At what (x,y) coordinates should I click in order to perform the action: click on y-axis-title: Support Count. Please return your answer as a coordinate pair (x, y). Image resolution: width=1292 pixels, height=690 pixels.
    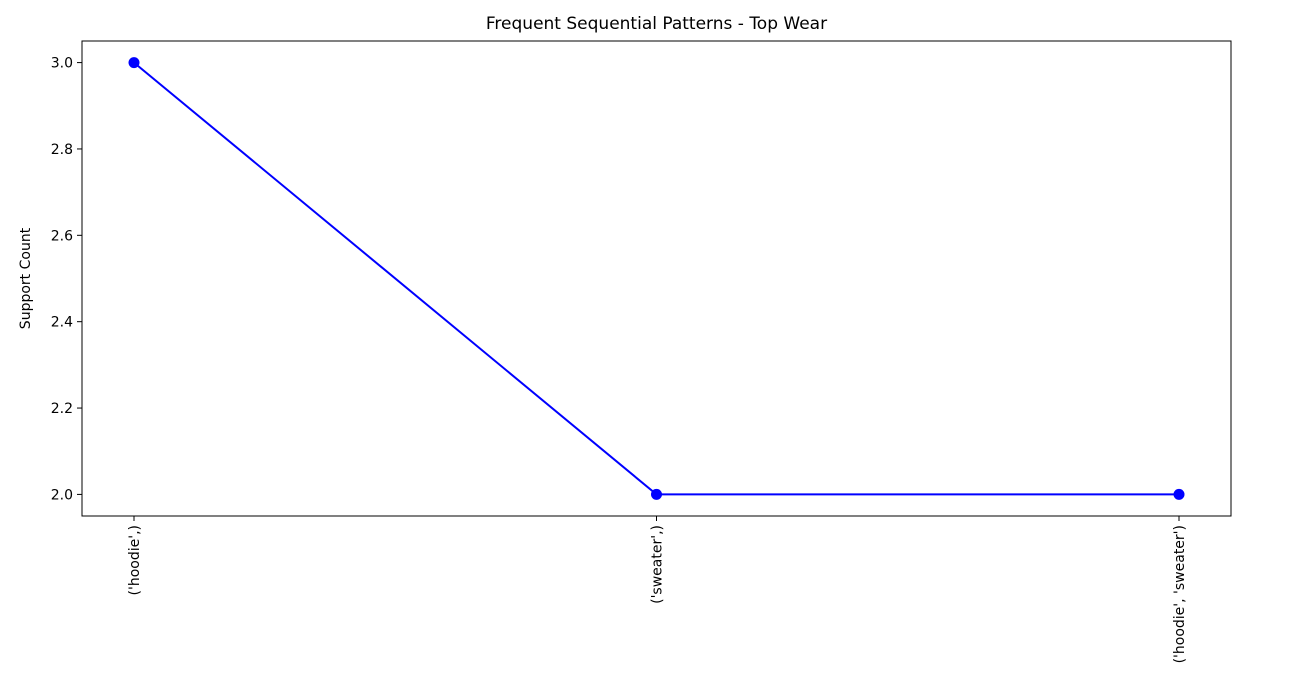
    Looking at the image, I should click on (26, 278).